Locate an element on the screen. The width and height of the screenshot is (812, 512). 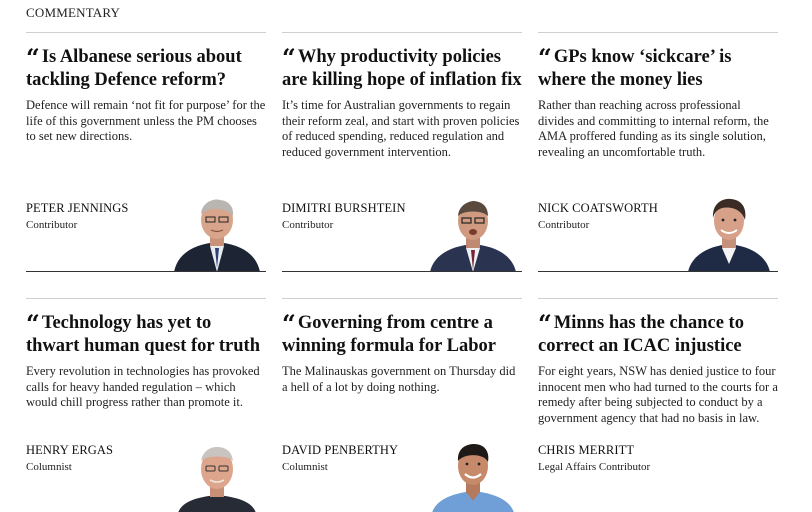
author-name: CHRIS MERRITT is located at coordinates (586, 450).